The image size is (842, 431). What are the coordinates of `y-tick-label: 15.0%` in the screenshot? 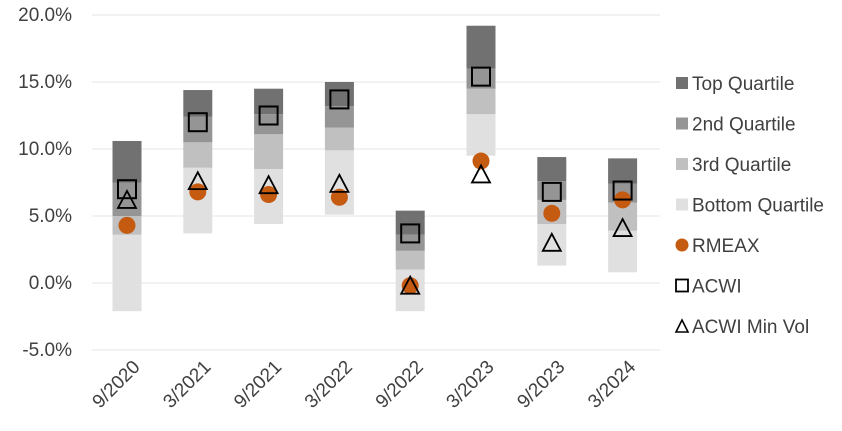 It's located at (45, 82).